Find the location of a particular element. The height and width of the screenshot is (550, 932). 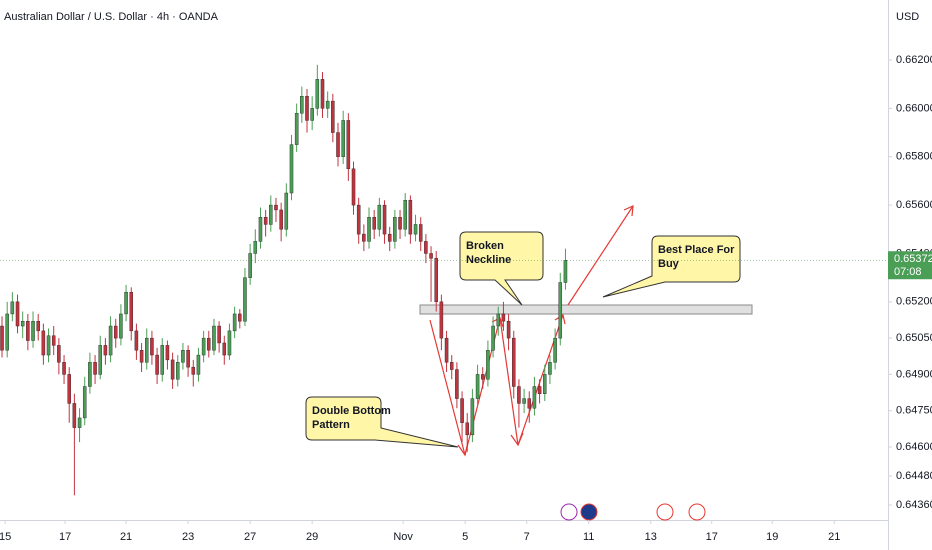

x-tick-label: 27 is located at coordinates (250, 537).